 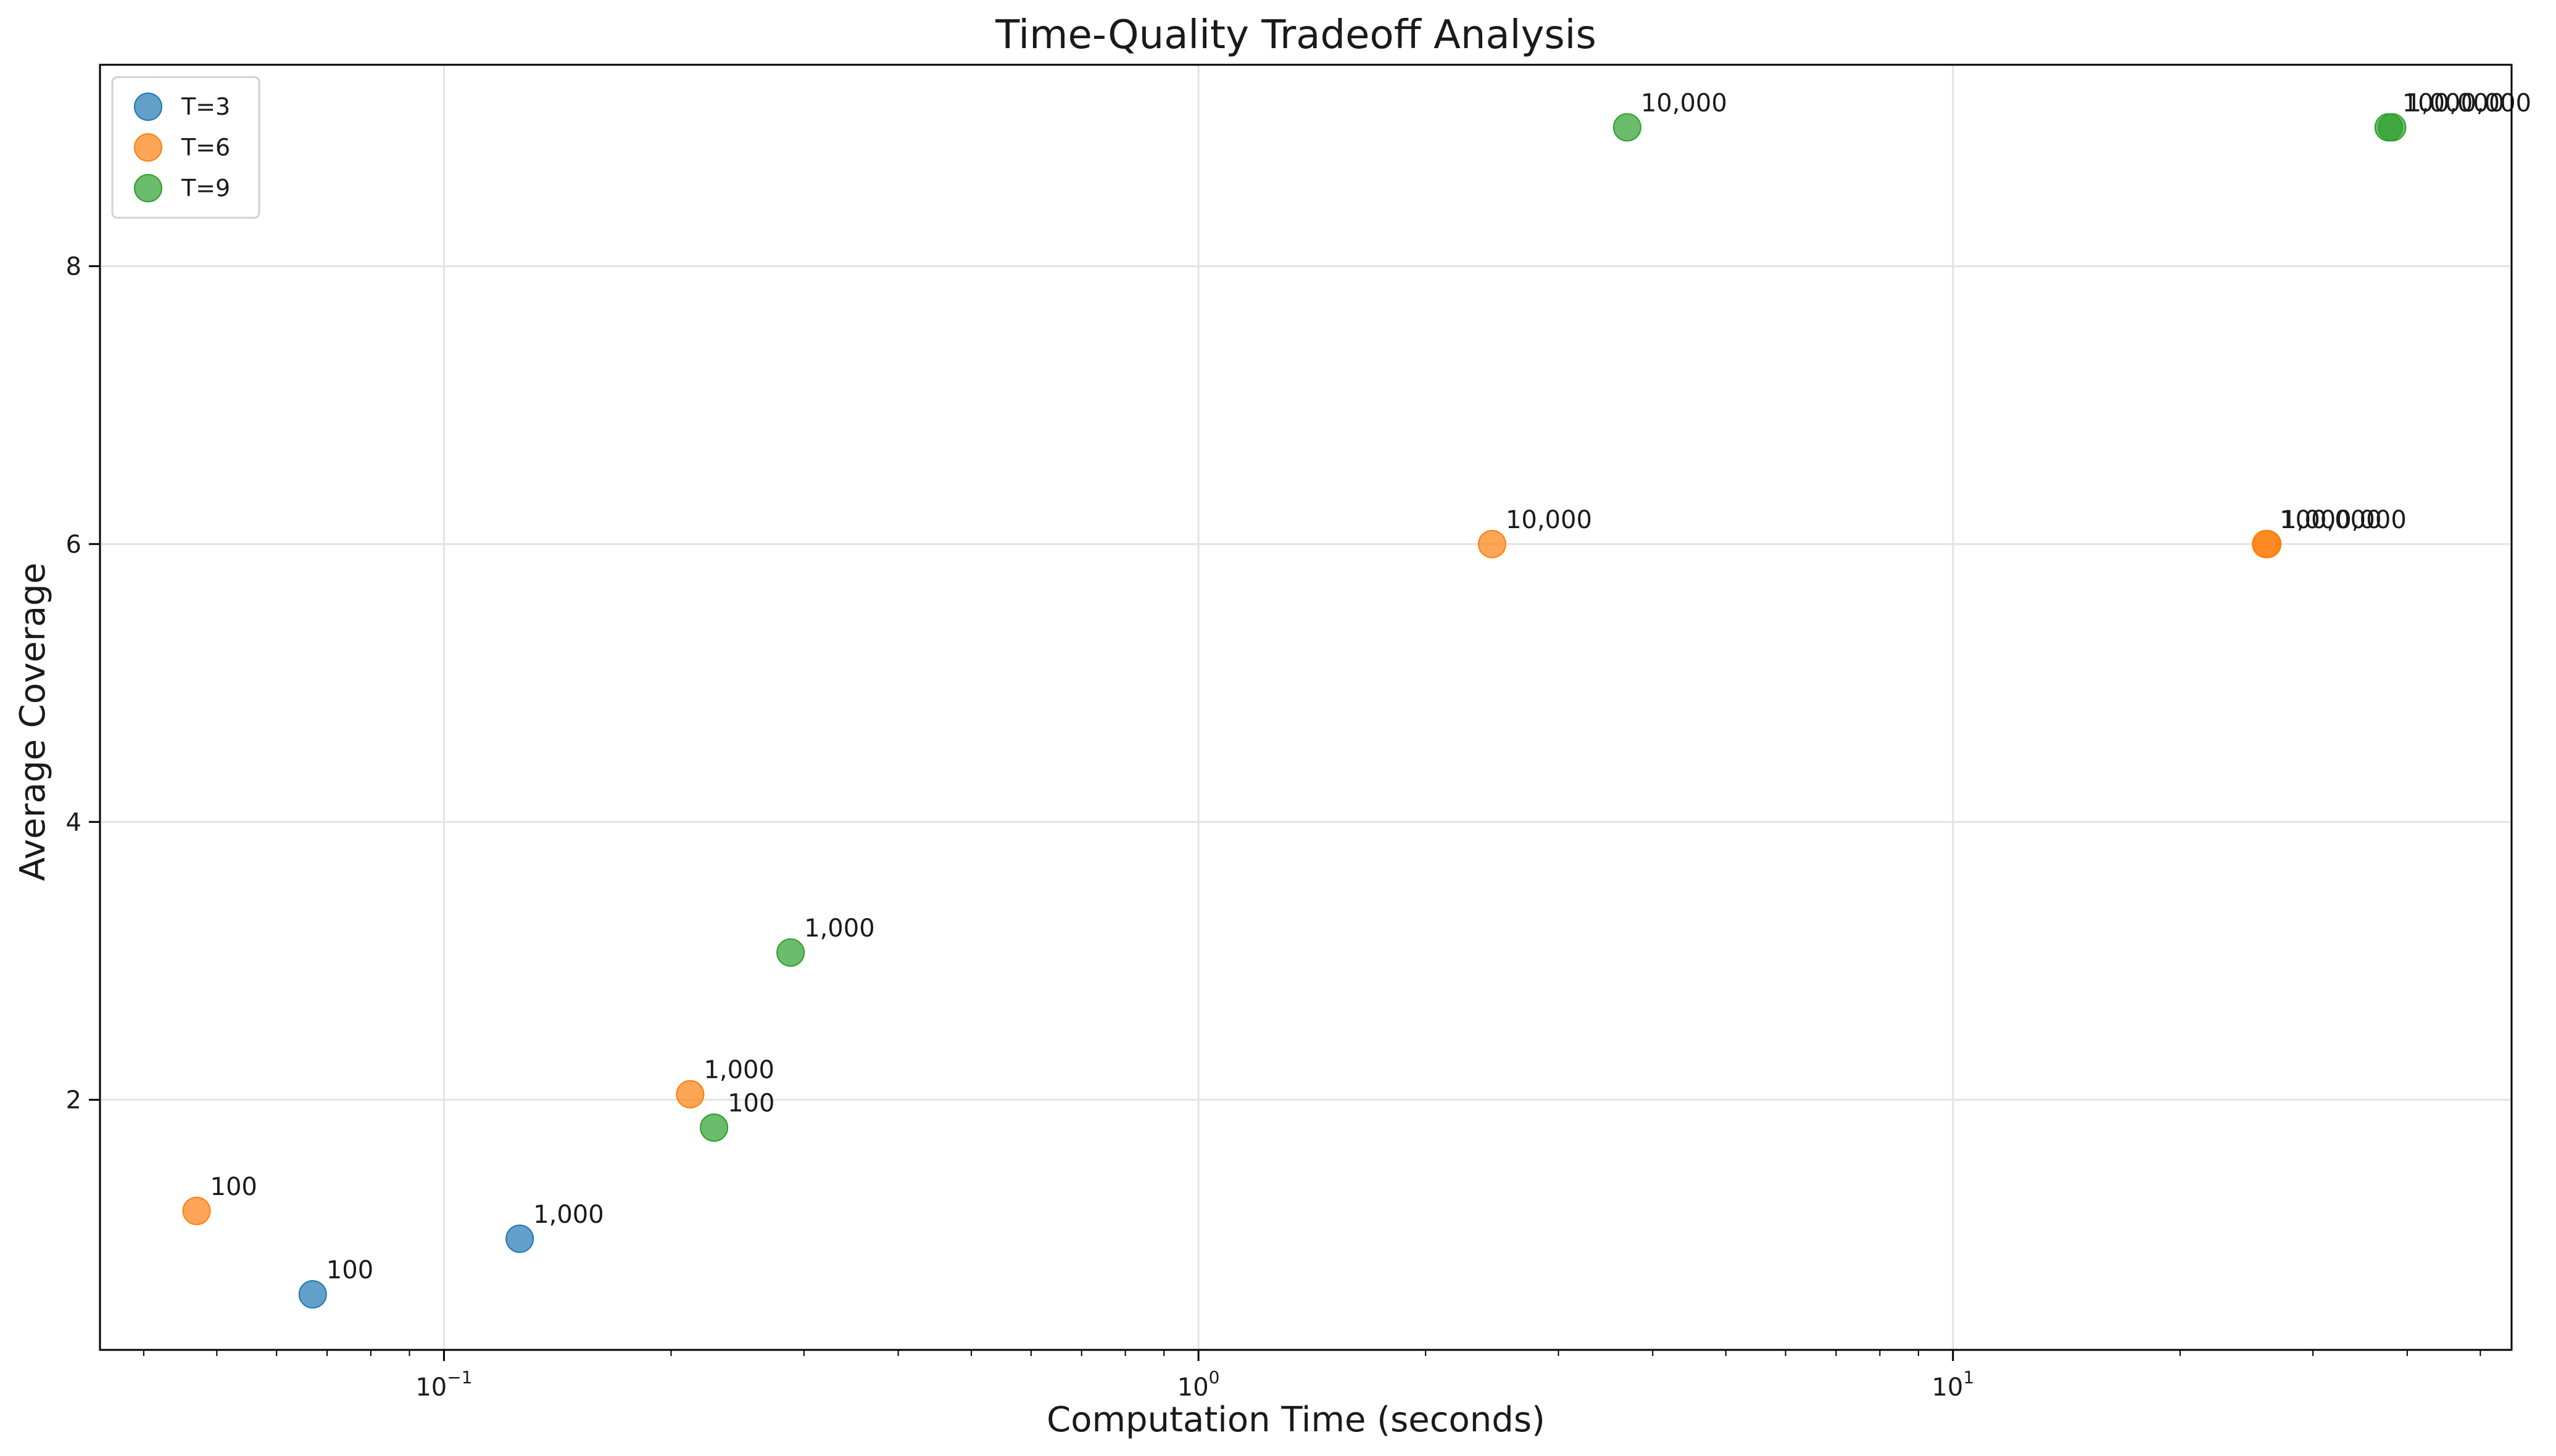 I want to click on x-tick-label: 10⁻¹, so click(x=444, y=1384).